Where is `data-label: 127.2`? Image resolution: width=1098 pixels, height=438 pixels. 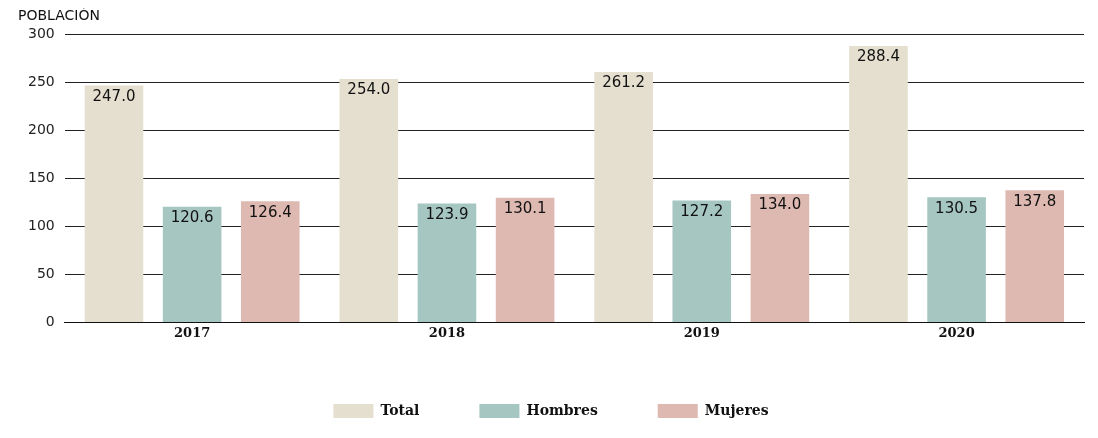 data-label: 127.2 is located at coordinates (702, 210).